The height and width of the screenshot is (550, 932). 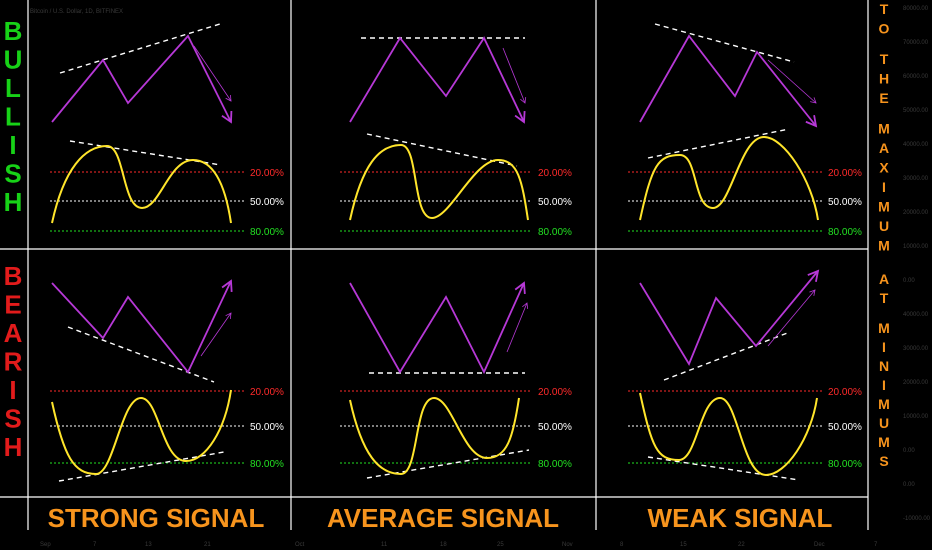 I want to click on column-title-strong: STRONG SIGNAL, so click(x=156, y=518).